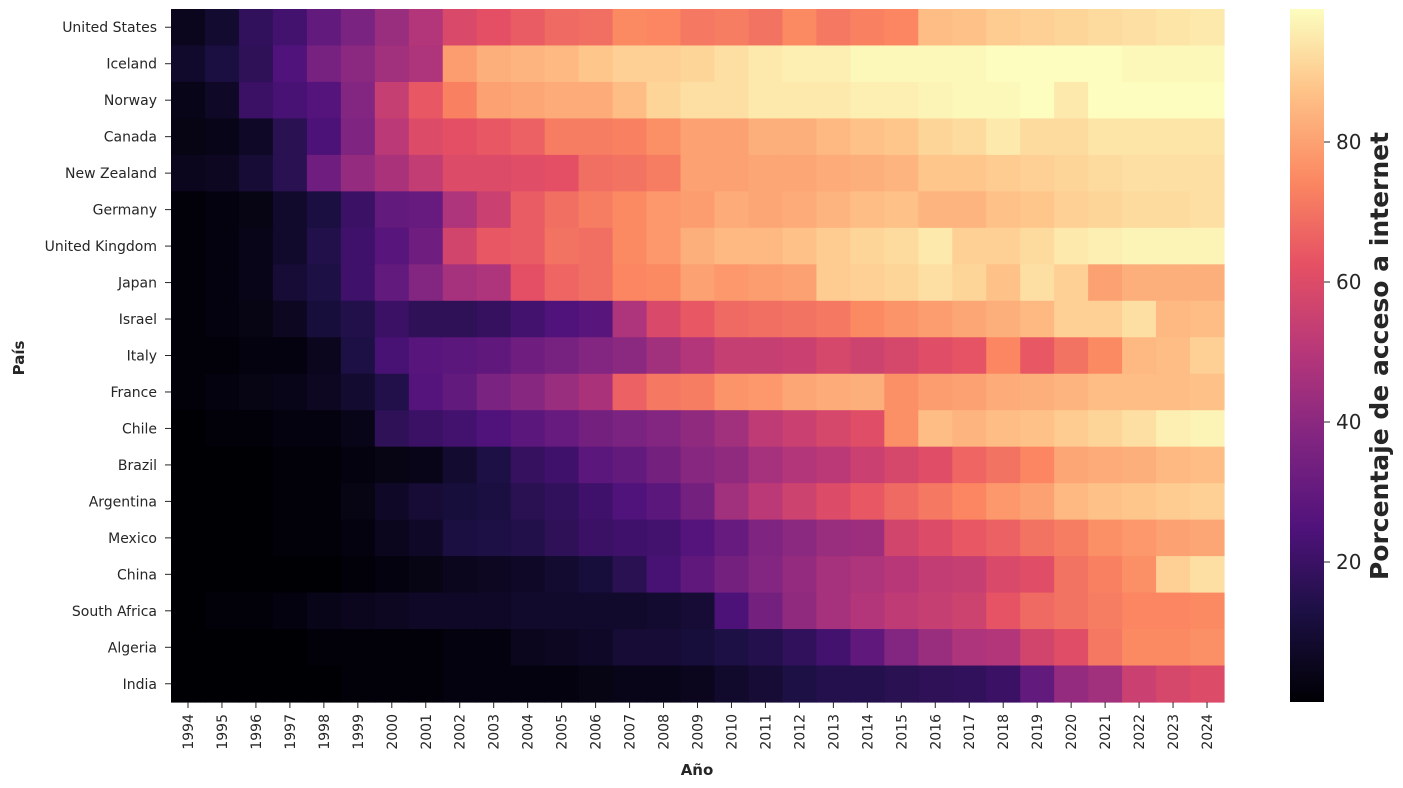 The width and height of the screenshot is (1403, 788). What do you see at coordinates (137, 466) in the screenshot?
I see `y-tick-label: Brazil` at bounding box center [137, 466].